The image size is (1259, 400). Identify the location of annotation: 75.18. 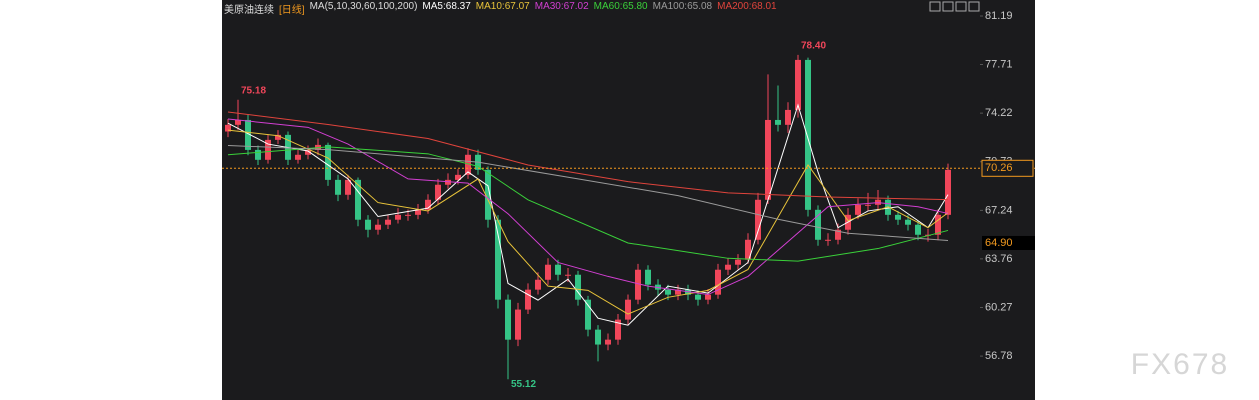
(253, 90).